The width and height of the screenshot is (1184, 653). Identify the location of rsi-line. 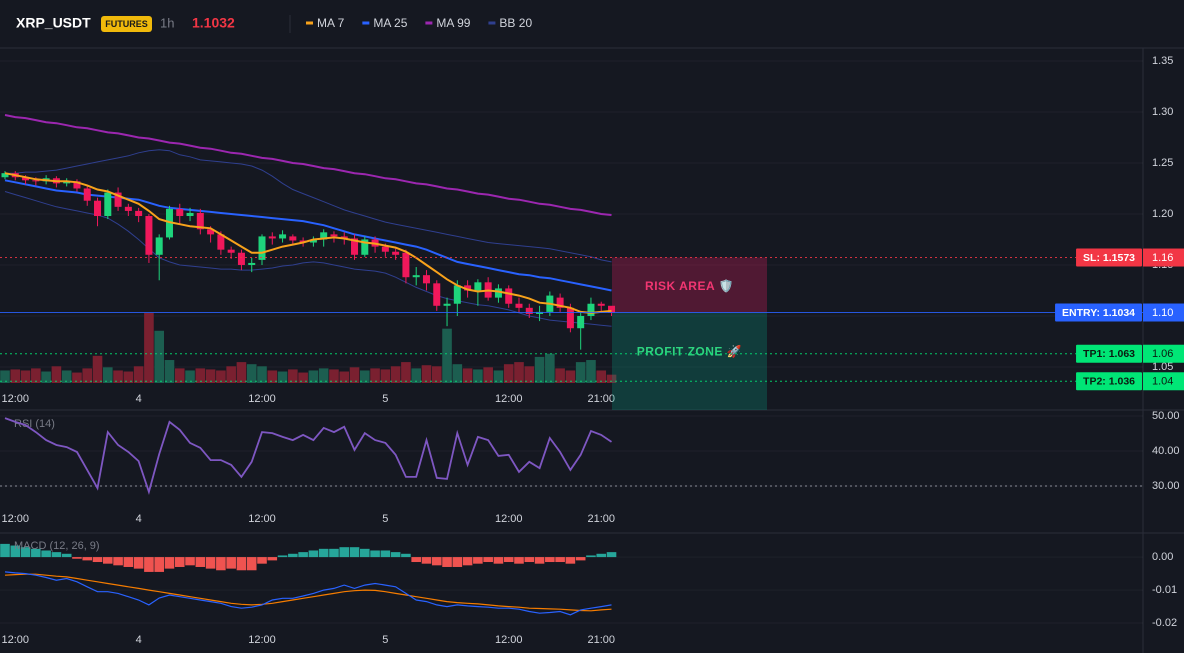
(308, 456).